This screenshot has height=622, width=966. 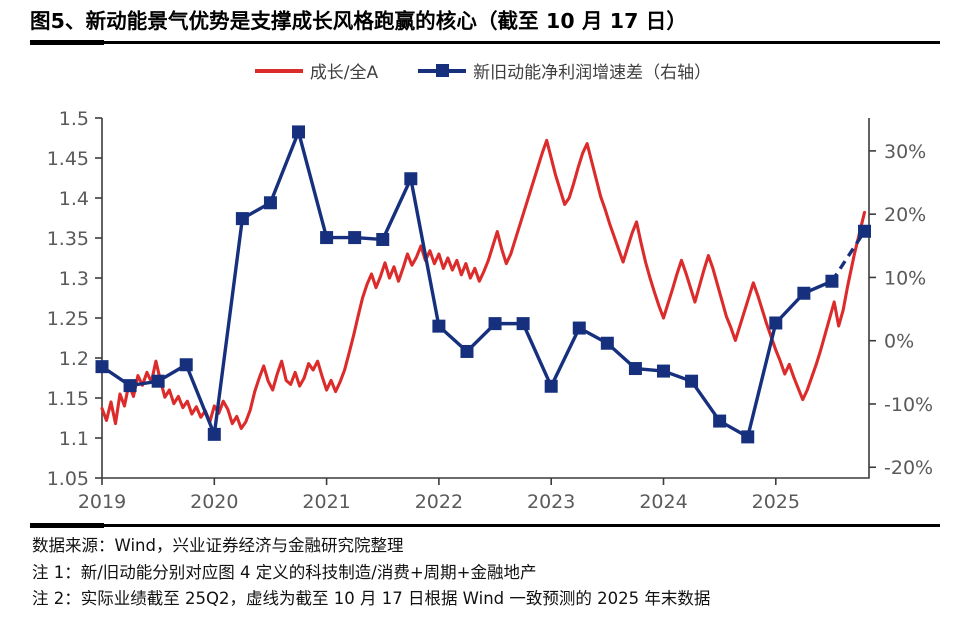 I want to click on footnote-source: 数据来源：Wind，兴业证券经济与金融研究院整理, so click(x=218, y=545).